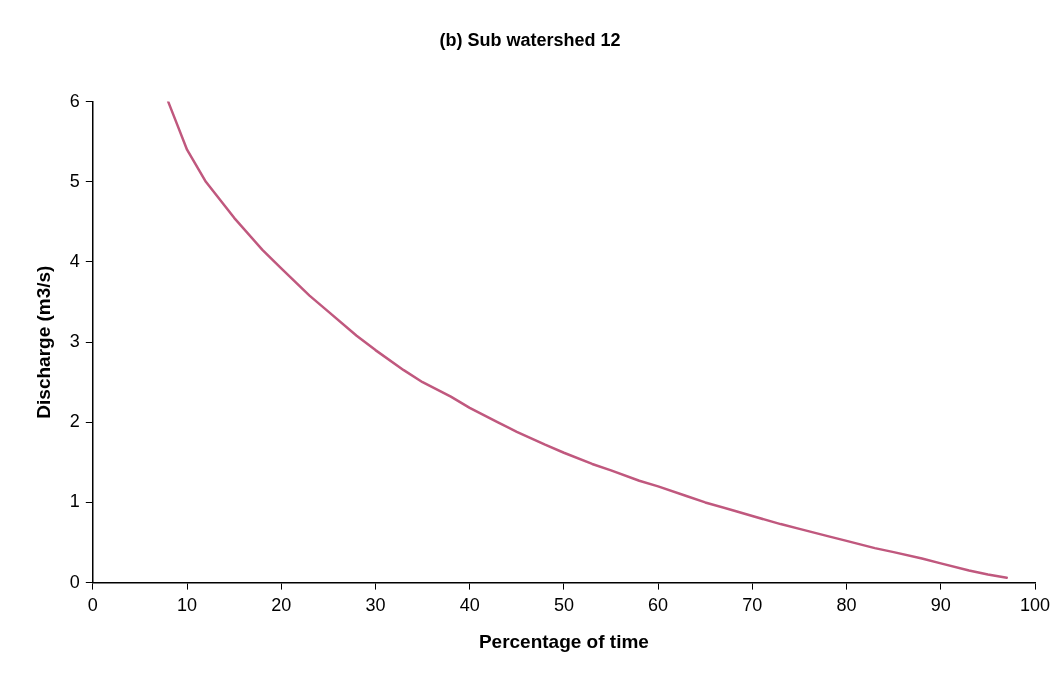  I want to click on y-tick-label: 4, so click(74, 260).